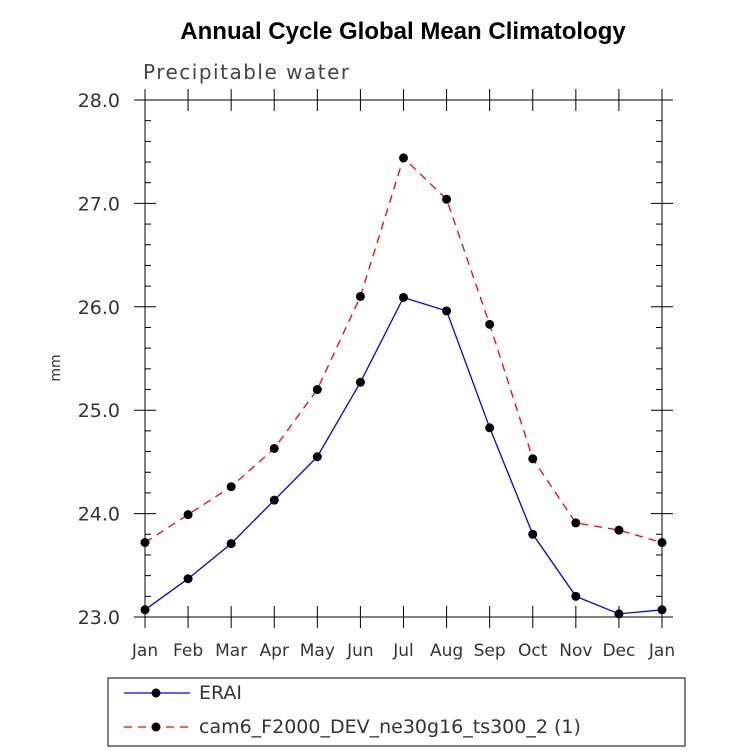  I want to click on x-tick-label: Sep, so click(490, 651).